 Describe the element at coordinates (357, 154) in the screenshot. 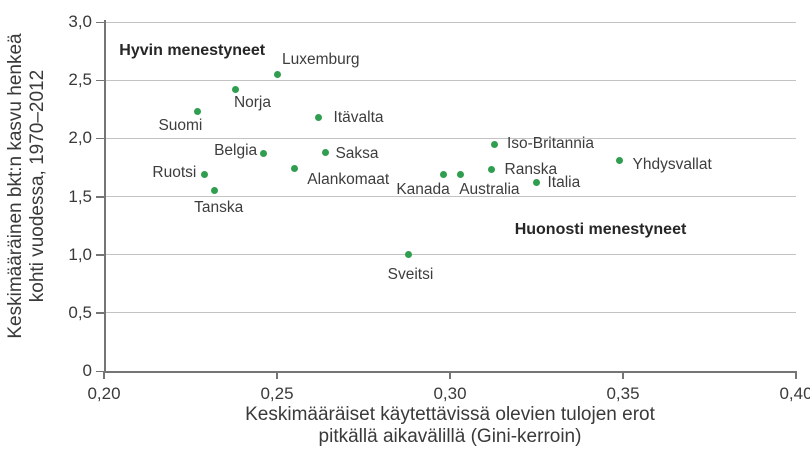

I see `point-label: Saksa` at that location.